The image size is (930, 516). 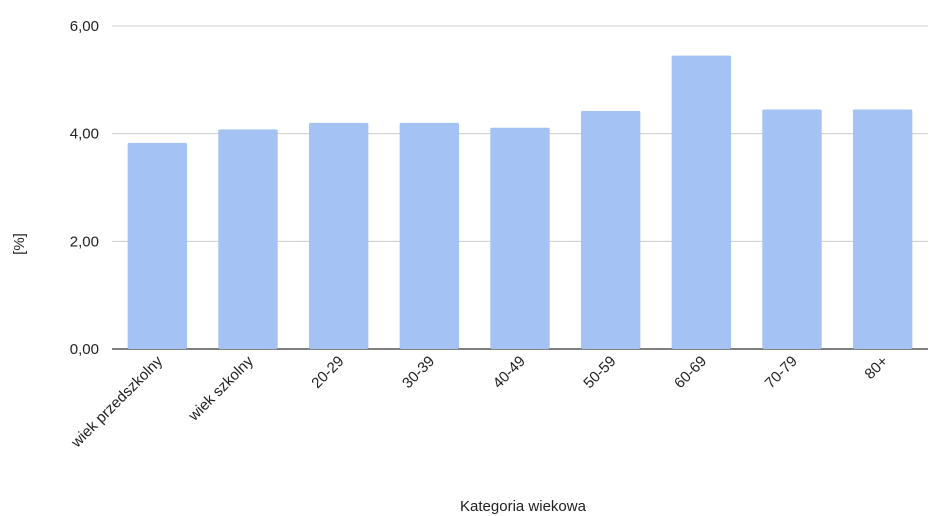 I want to click on x-tick-label: 30-39, so click(x=418, y=372).